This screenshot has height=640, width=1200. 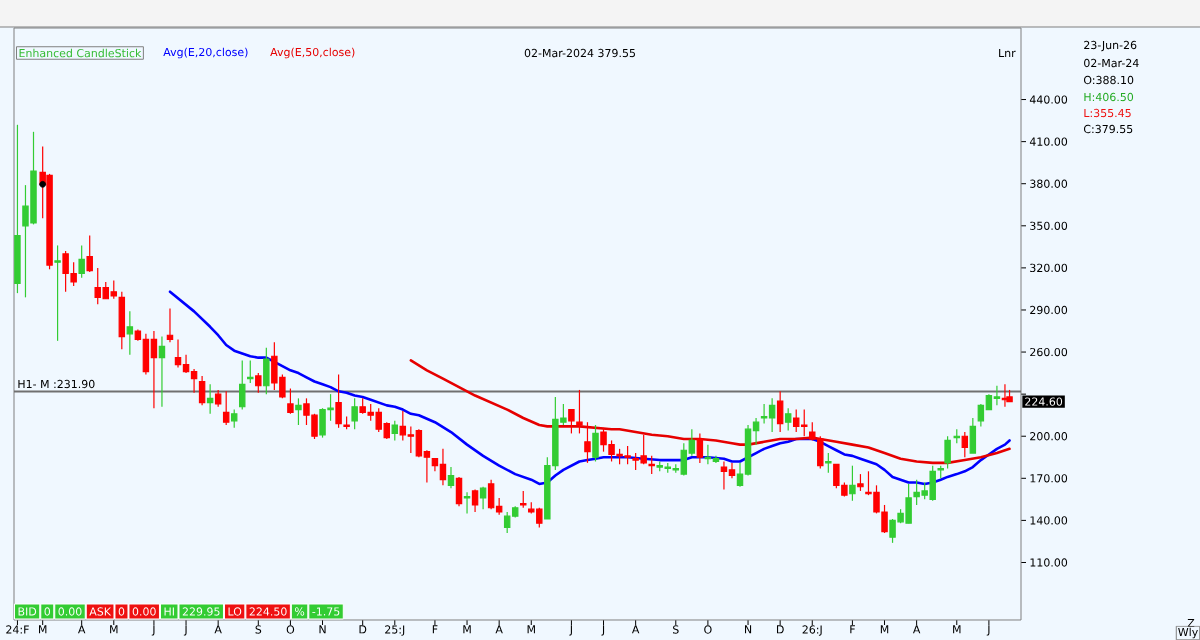 What do you see at coordinates (1049, 352) in the screenshot?
I see `y-tick-label: 260.00` at bounding box center [1049, 352].